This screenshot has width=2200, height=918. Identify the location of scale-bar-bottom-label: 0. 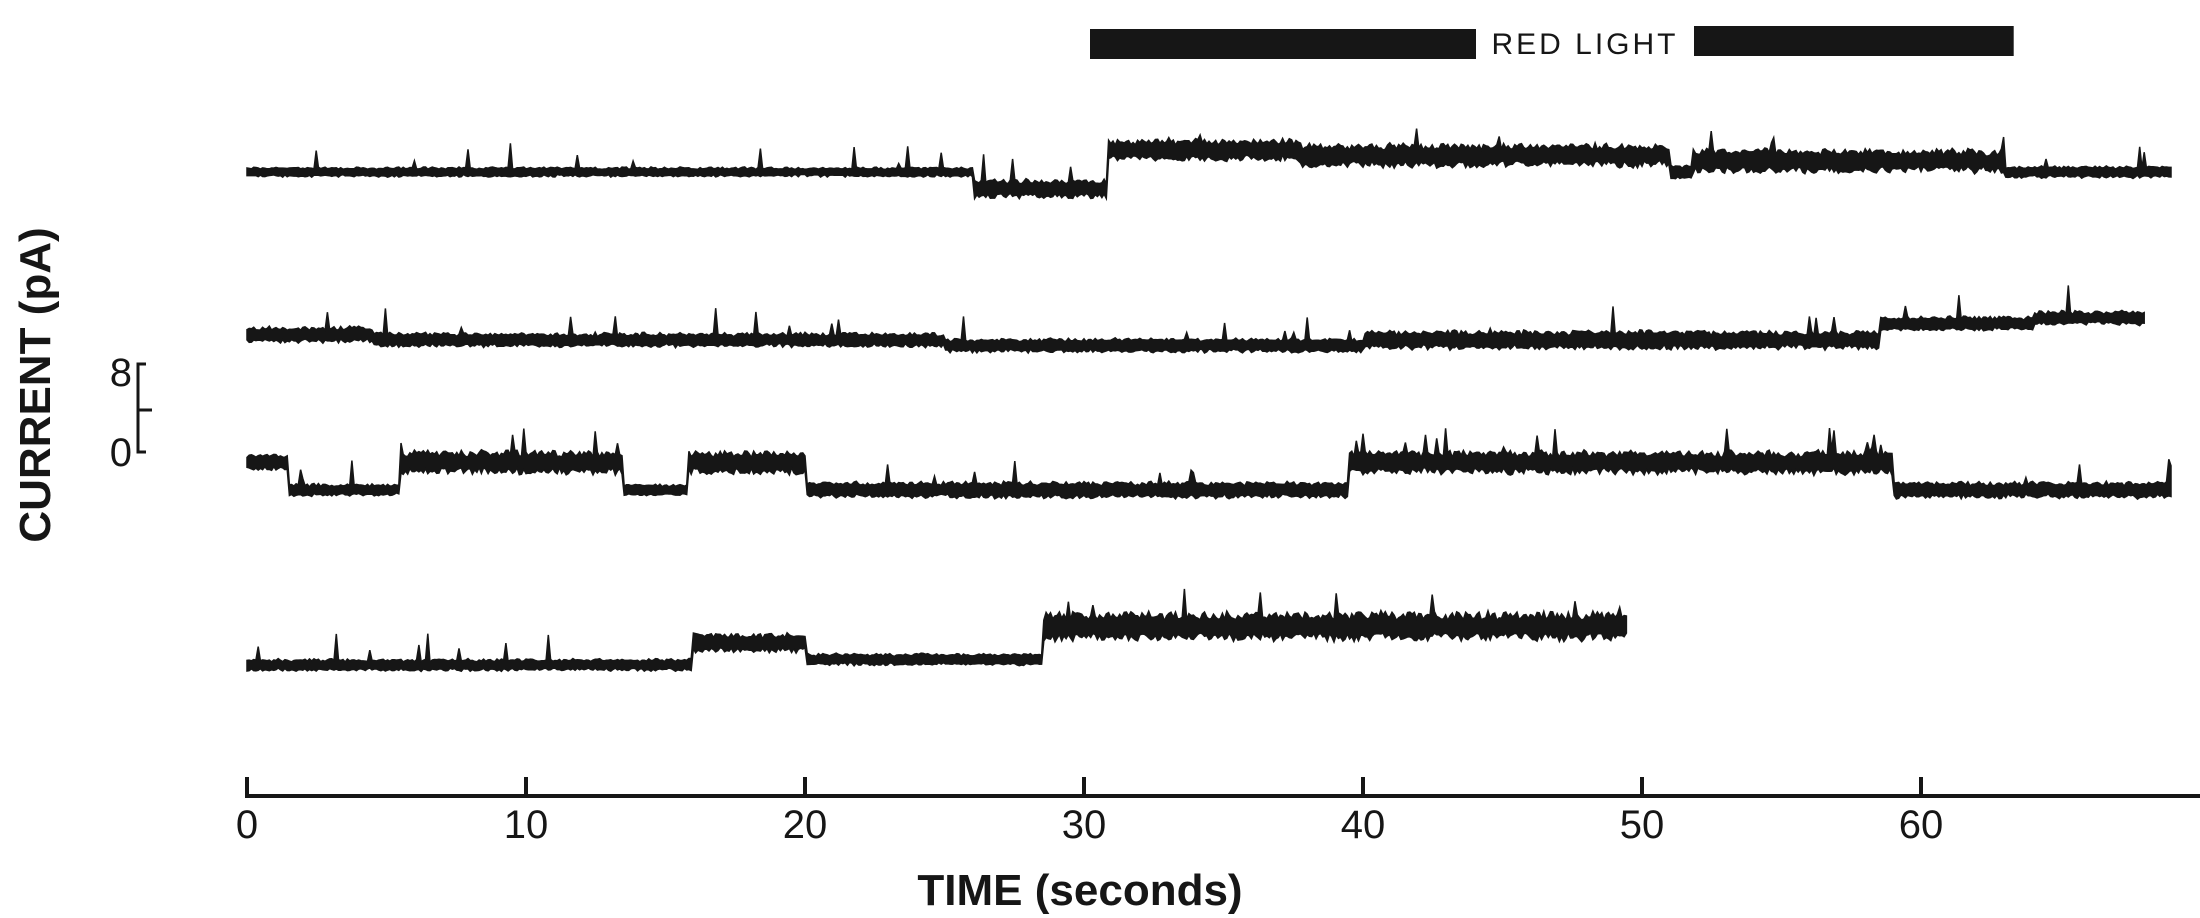
(121, 453).